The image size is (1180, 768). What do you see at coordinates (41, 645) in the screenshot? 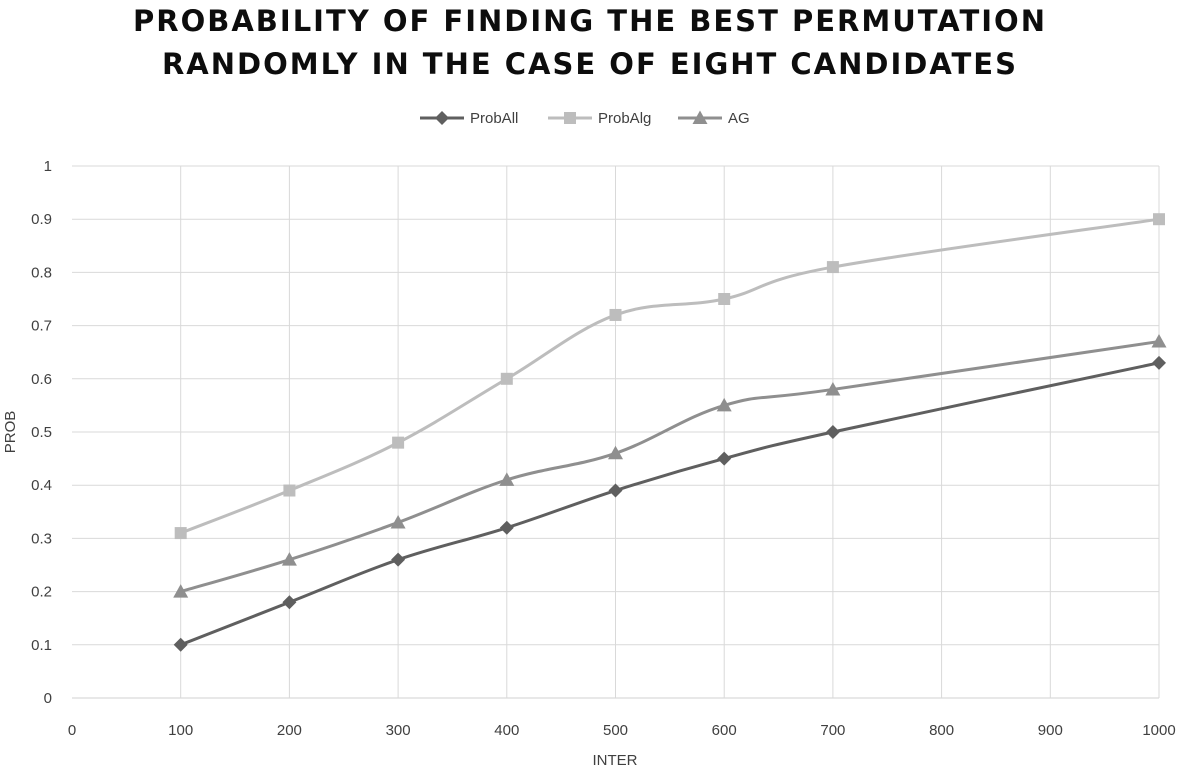
I see `y-tick-label: 0.1` at bounding box center [41, 645].